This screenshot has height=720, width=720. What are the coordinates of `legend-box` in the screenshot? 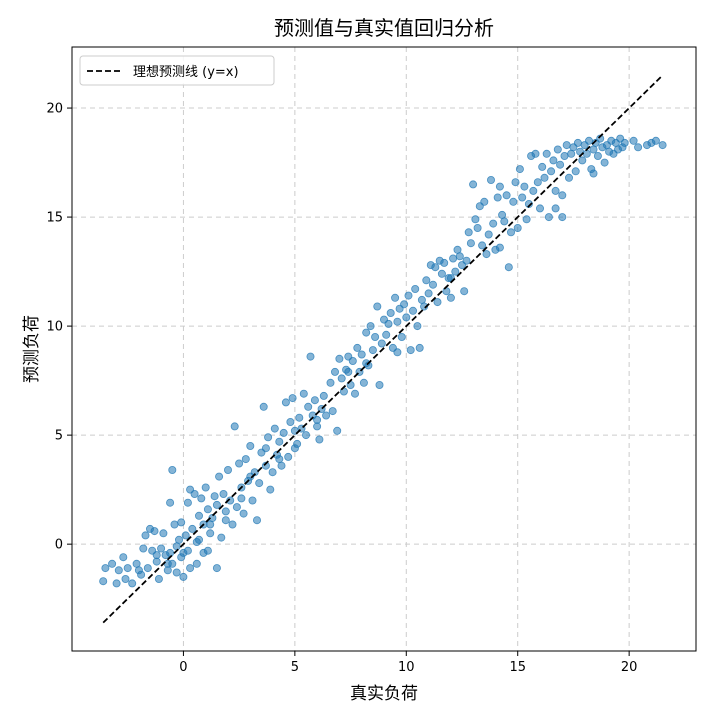 It's located at (177, 70).